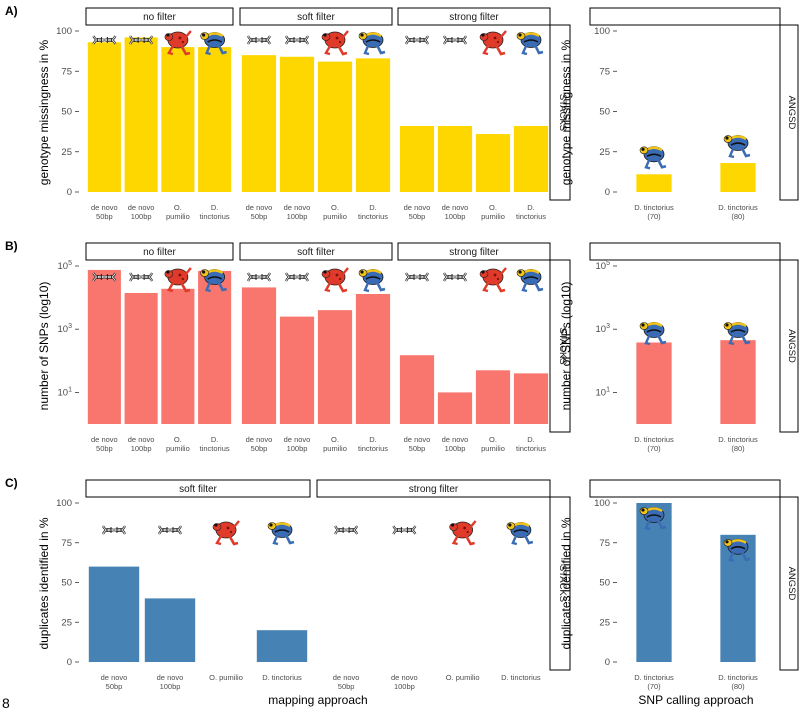 The height and width of the screenshot is (713, 800). What do you see at coordinates (44, 346) in the screenshot?
I see `y-axis-title: number of SNPs (log10)` at bounding box center [44, 346].